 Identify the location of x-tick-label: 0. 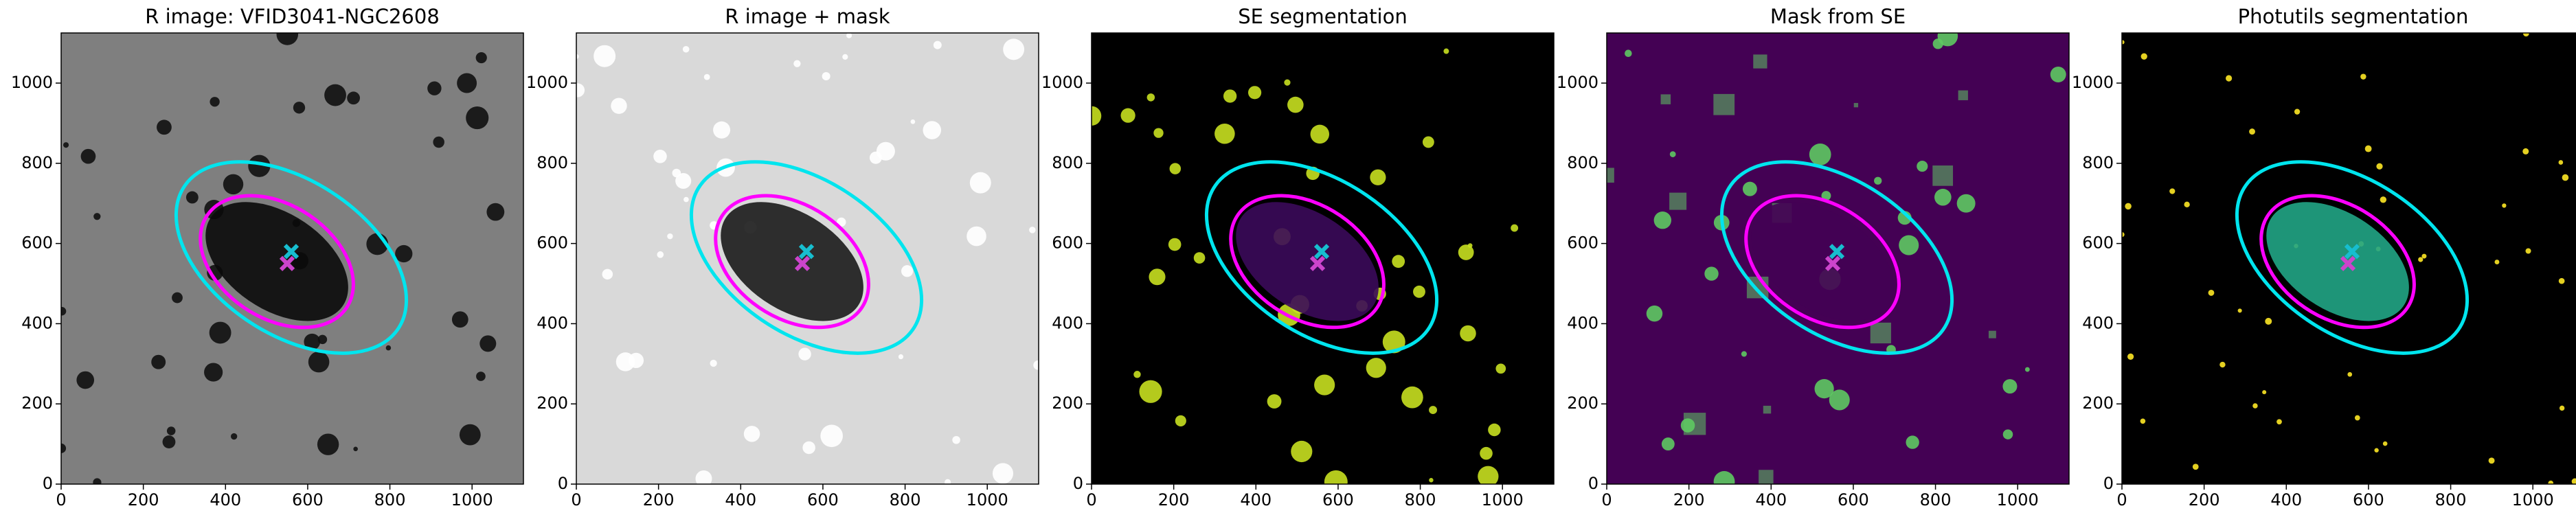
(576, 500).